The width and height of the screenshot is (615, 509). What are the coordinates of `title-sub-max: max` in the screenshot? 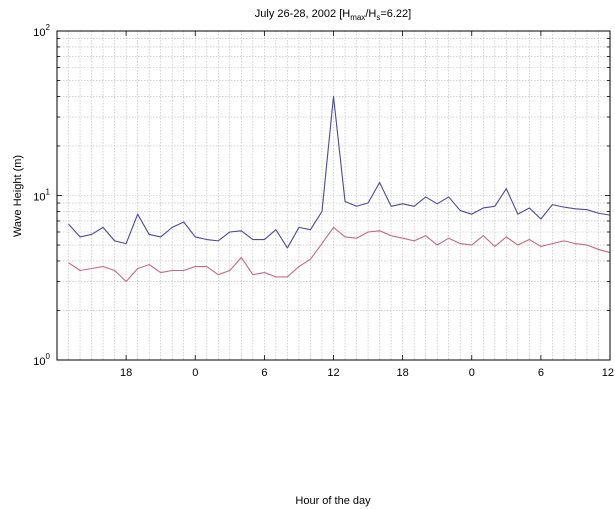 It's located at (357, 17).